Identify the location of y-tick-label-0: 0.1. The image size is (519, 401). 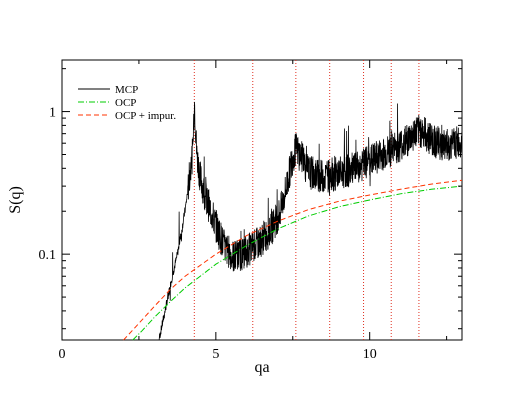
(48, 255).